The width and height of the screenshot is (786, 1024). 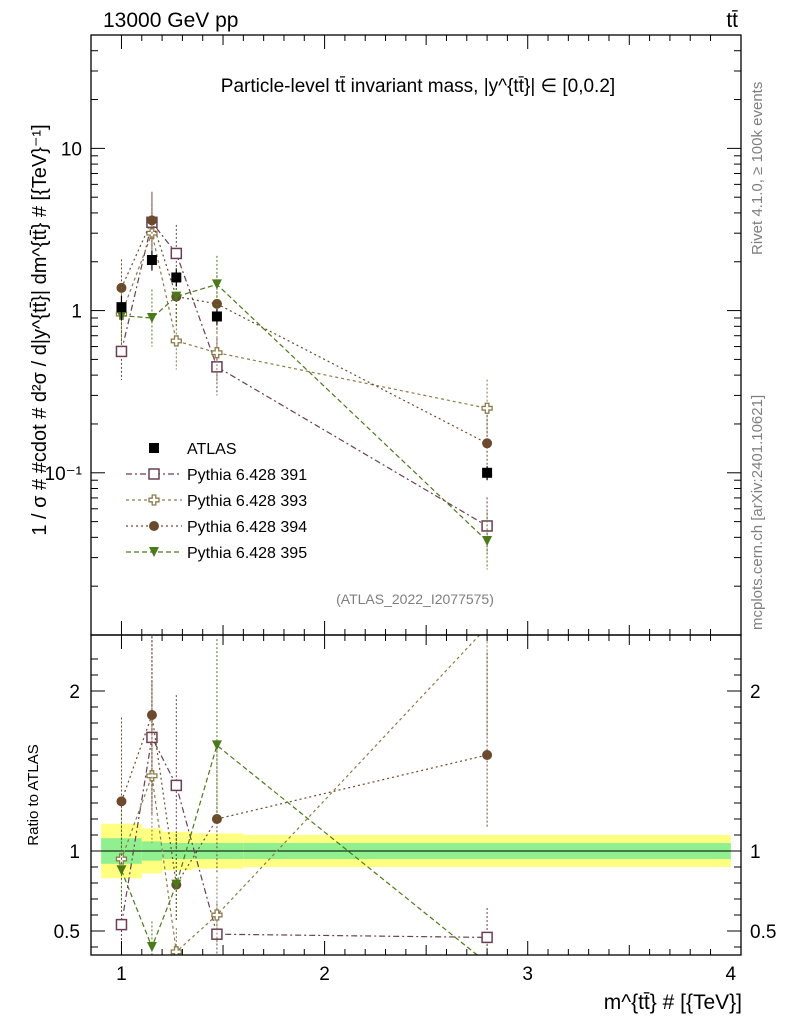 I want to click on ratio-tick-label-right: 2, so click(x=755, y=692).